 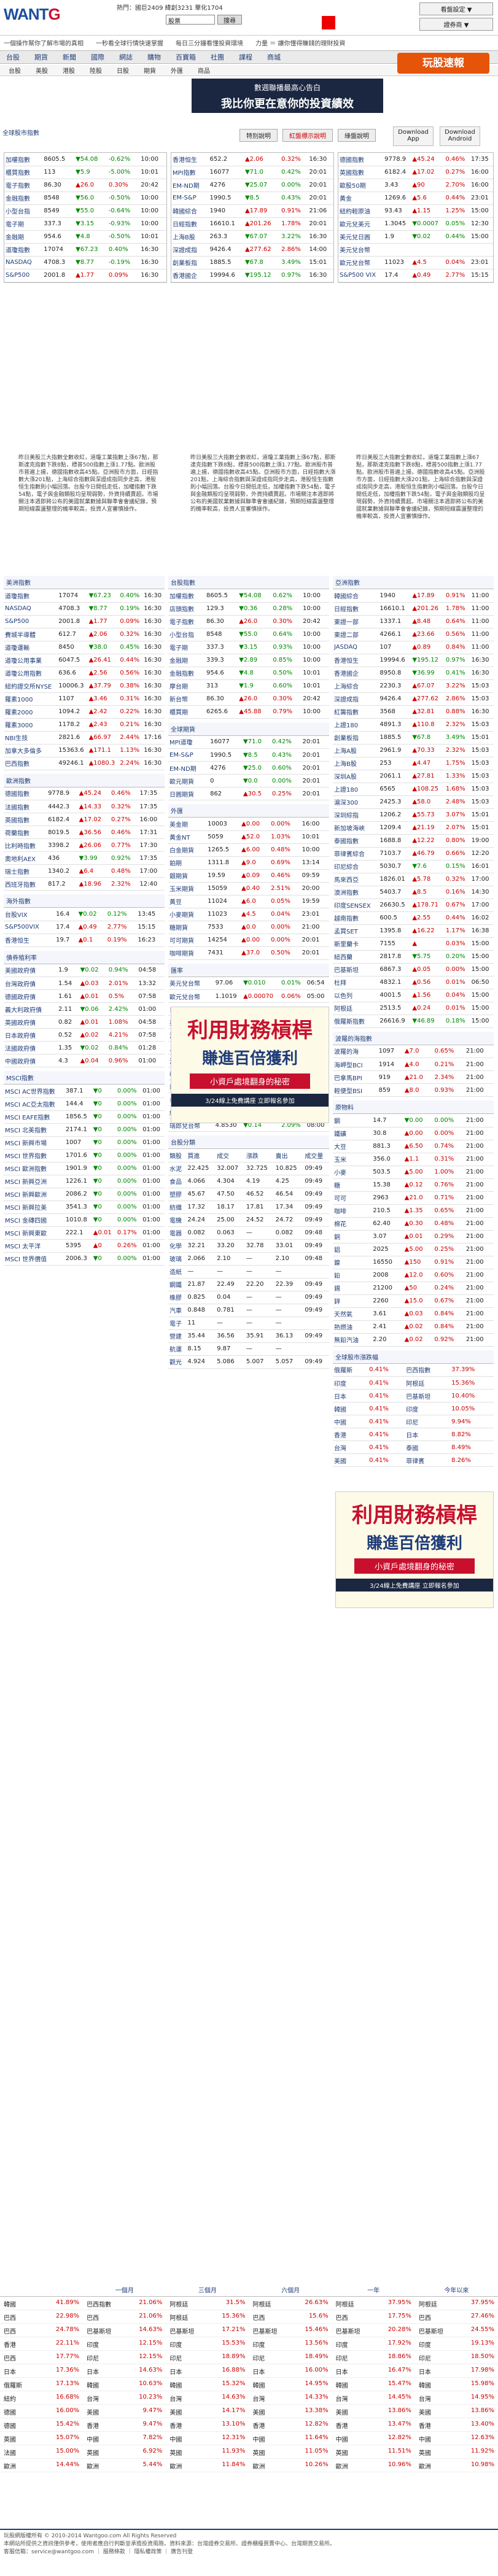 What do you see at coordinates (249, 901) in the screenshot?
I see `quote-row: 黃豆 11024 ▲6.0 0.05% 19:59` at bounding box center [249, 901].